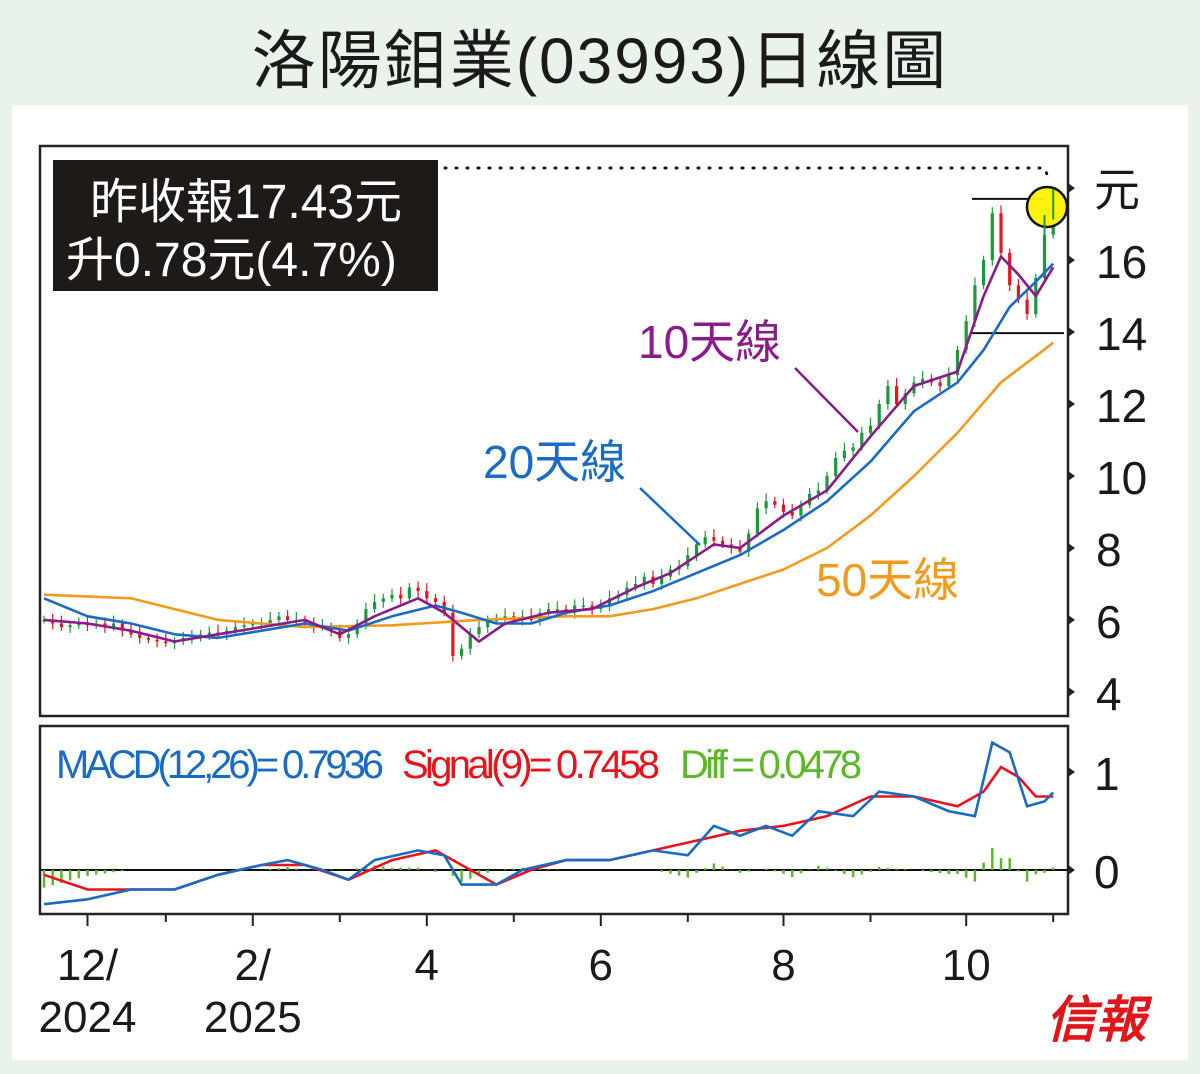 Image resolution: width=1200 pixels, height=1074 pixels. I want to click on info-box, so click(245, 225).